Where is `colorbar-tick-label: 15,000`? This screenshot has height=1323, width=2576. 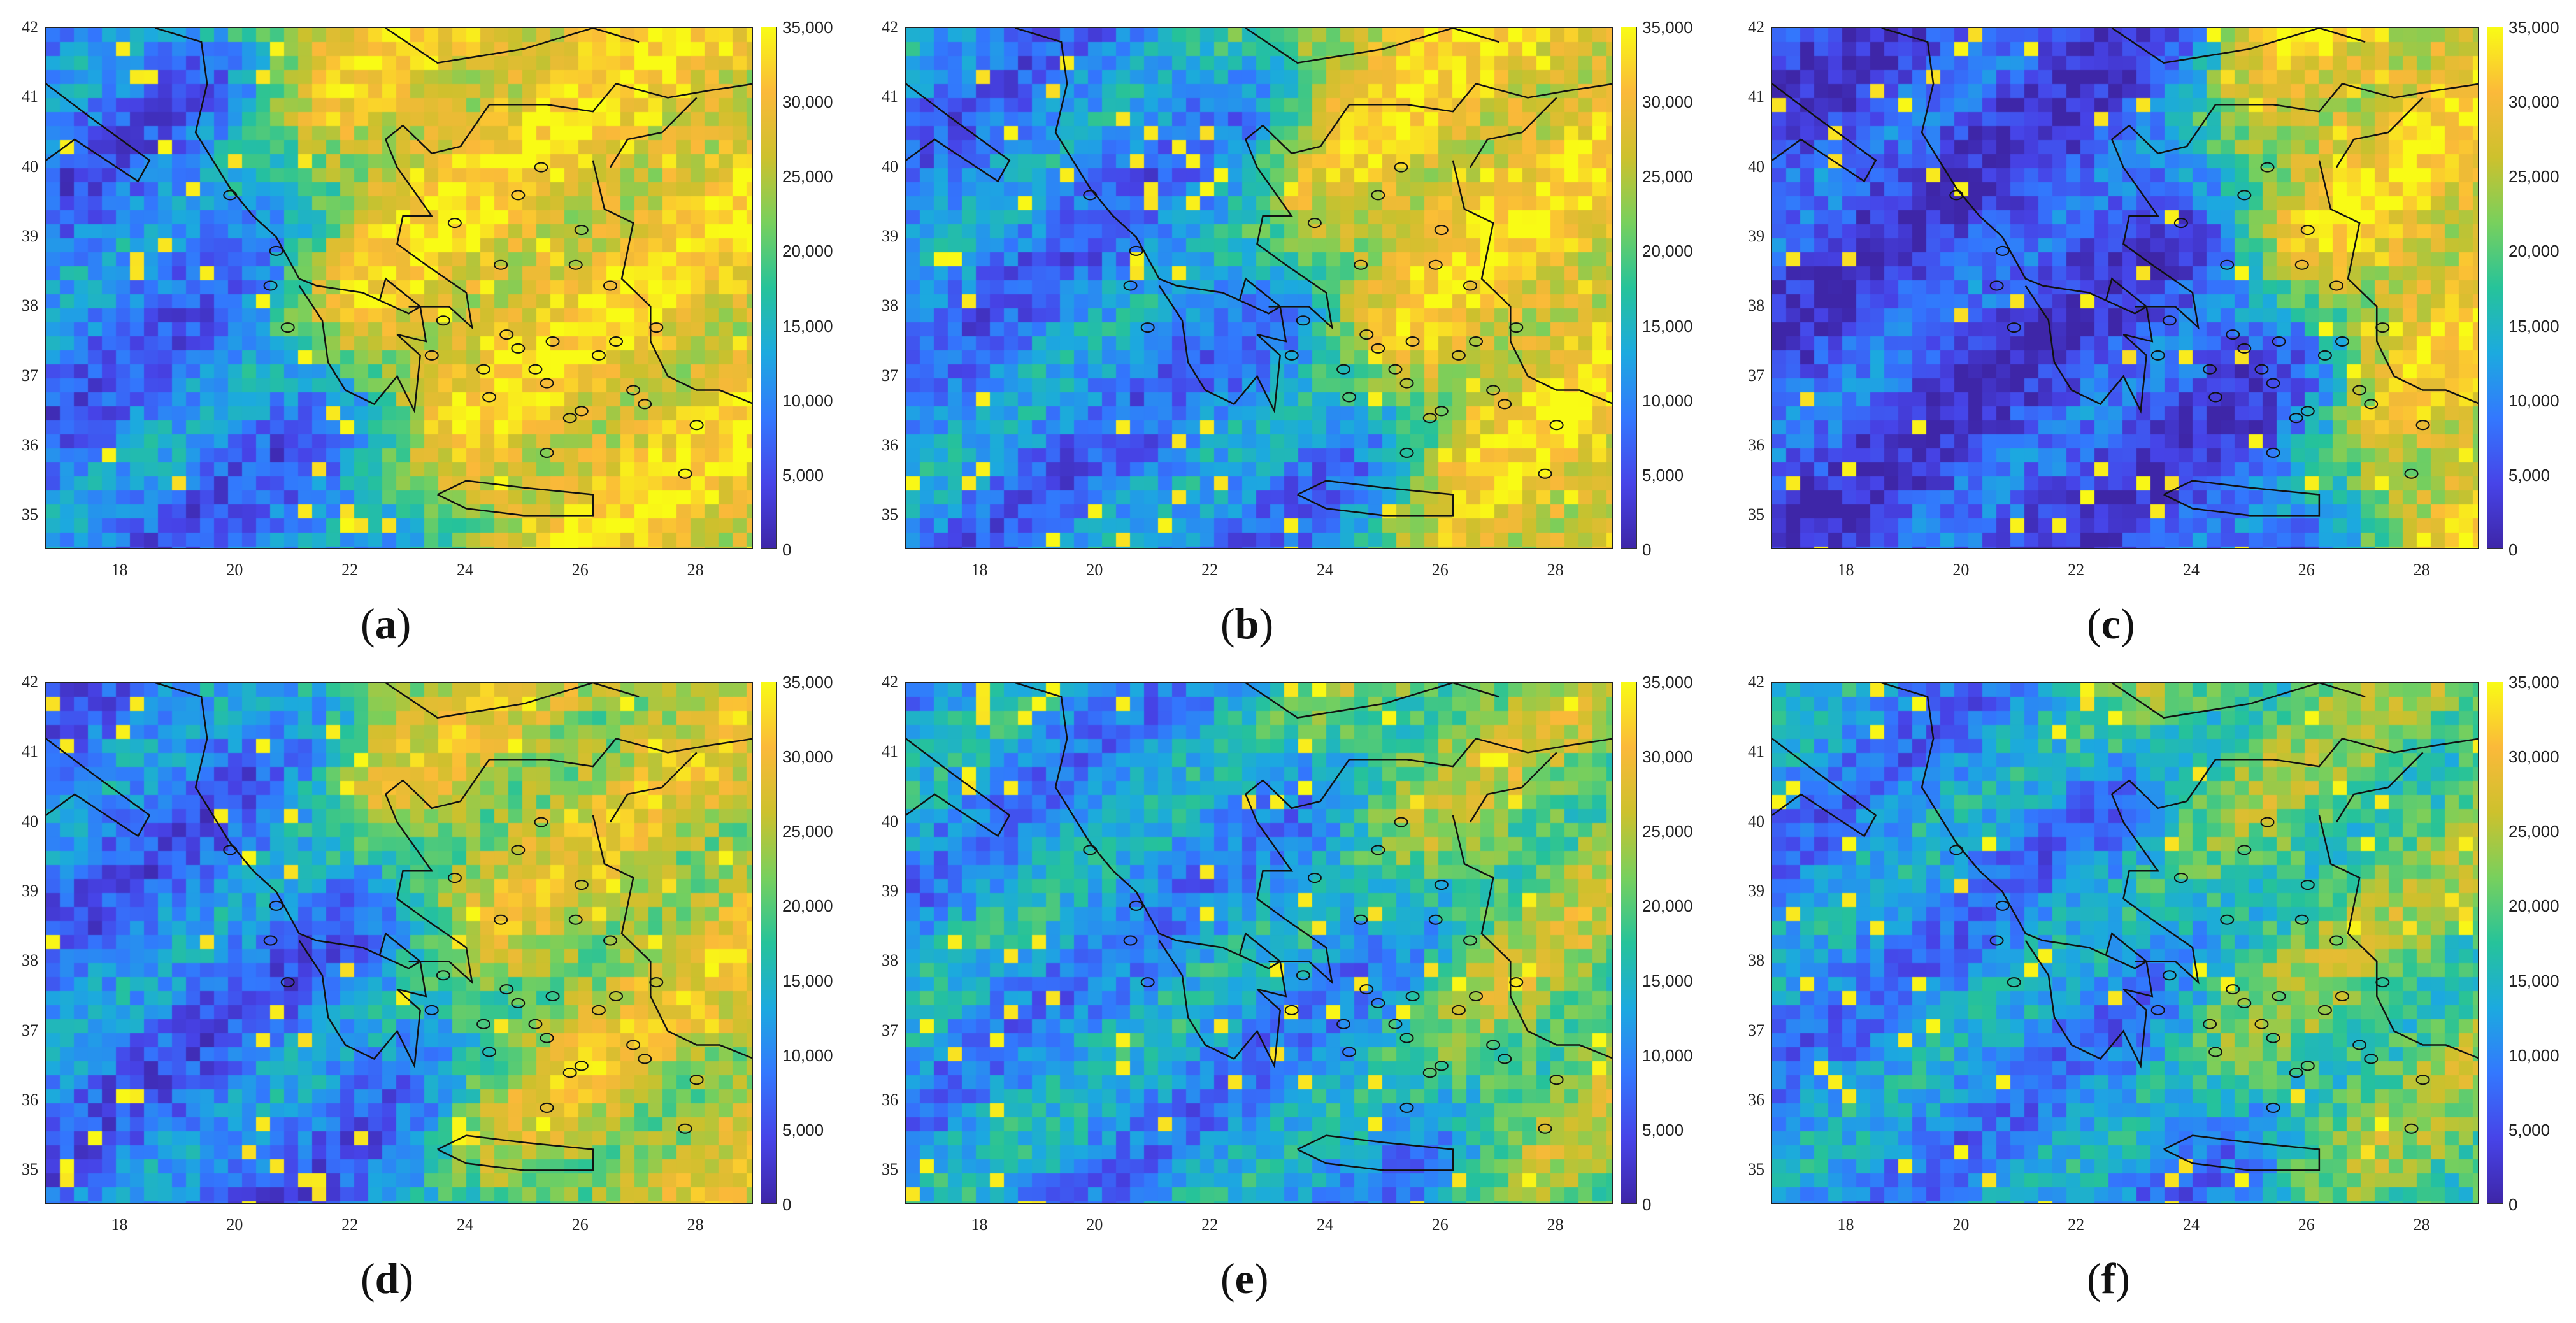
colorbar-tick-label: 15,000 is located at coordinates (2534, 980).